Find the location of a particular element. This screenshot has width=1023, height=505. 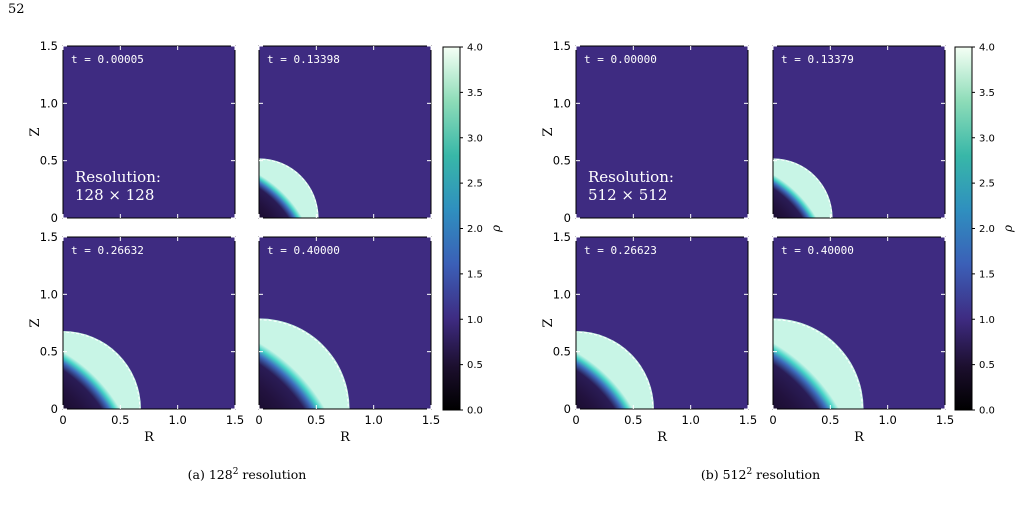

panel-time-label: t = 0.26632 is located at coordinates (107, 250).